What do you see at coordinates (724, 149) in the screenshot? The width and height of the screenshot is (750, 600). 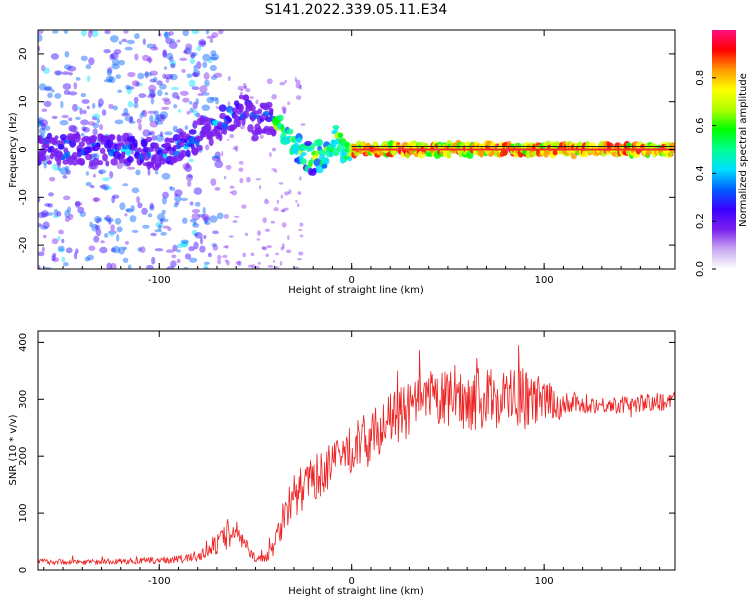 I see `colorbar-gradient` at bounding box center [724, 149].